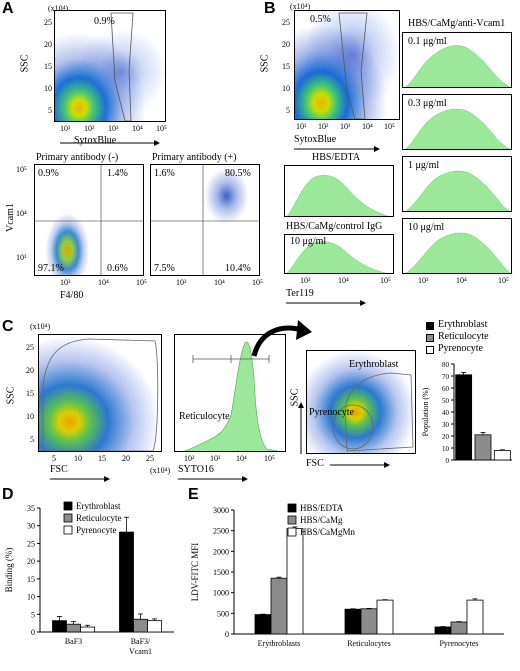  Describe the element at coordinates (457, 122) in the screenshot. I see `b-hist-03: 0.3 μg/ml` at that location.